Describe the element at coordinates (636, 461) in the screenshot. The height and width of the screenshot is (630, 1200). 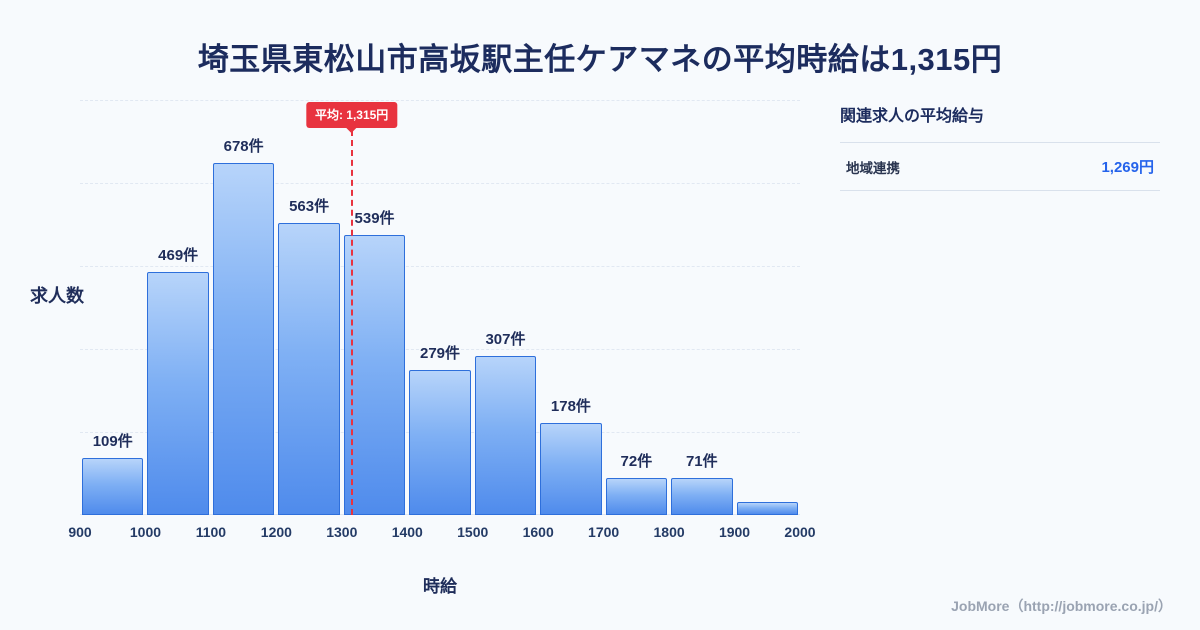
I see `bar-value-label: 72件` at that location.